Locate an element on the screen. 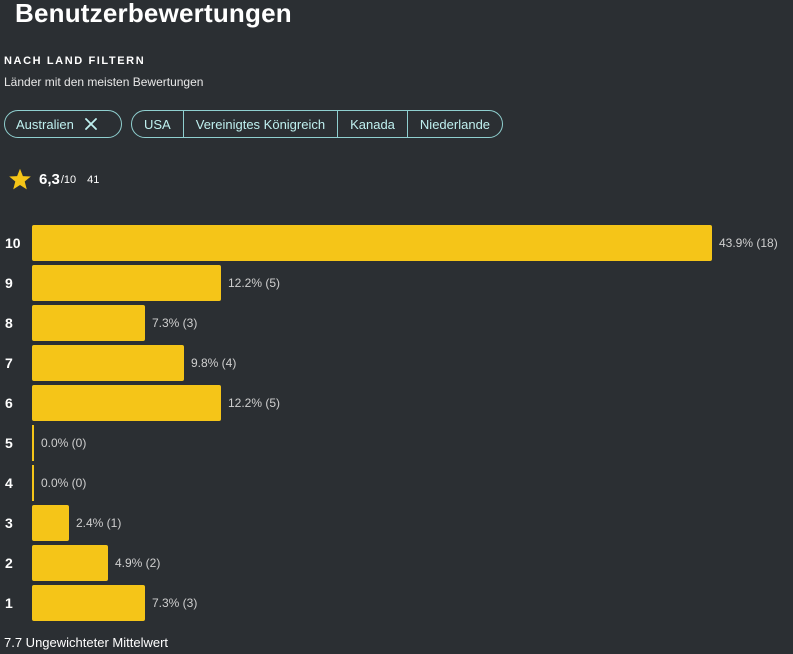 This screenshot has width=793, height=654. bar-category-label: 4 is located at coordinates (9, 483).